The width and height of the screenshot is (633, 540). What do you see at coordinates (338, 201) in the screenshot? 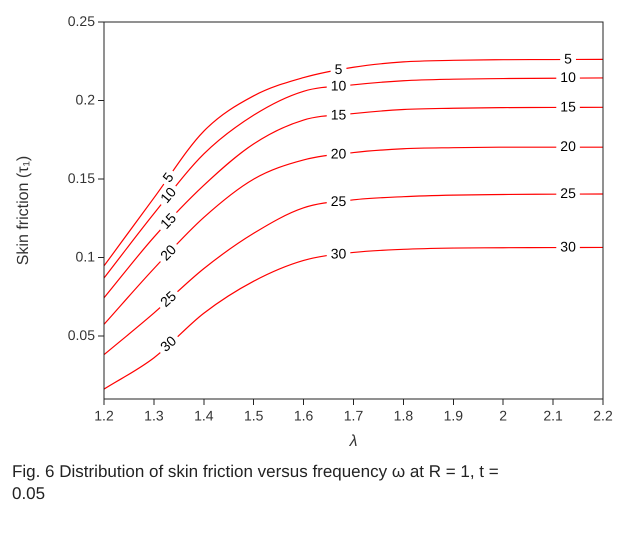
I see `series-label: 25` at bounding box center [338, 201].